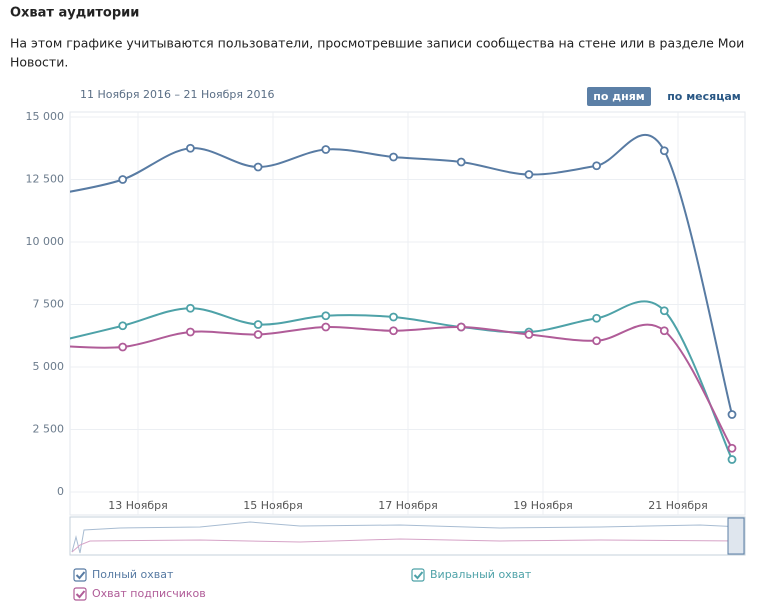 The width and height of the screenshot is (757, 613). Describe the element at coordinates (543, 505) in the screenshot. I see `x-tick-label: 19 Ноября` at that location.